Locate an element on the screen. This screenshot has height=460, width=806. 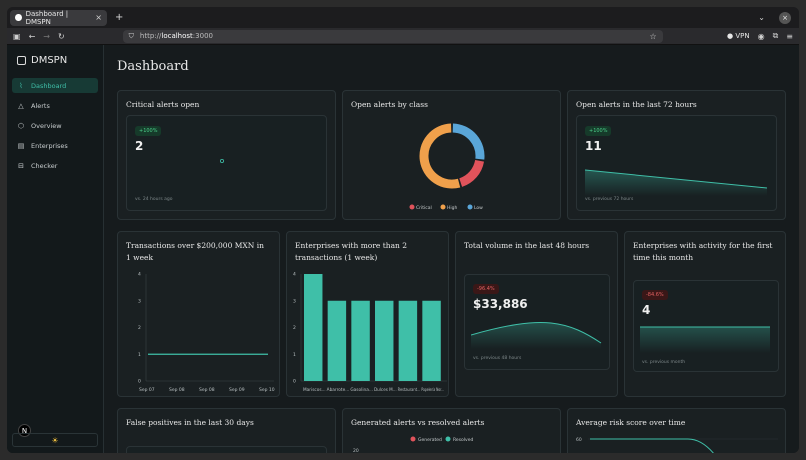
chevron-down-icon: ⌄ is located at coordinates (761, 17).